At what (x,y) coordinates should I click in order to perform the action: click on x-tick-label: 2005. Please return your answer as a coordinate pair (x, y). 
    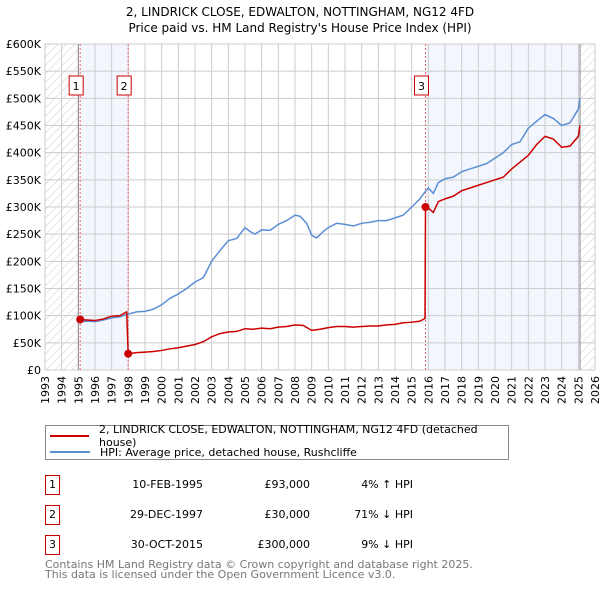
    Looking at the image, I should click on (245, 390).